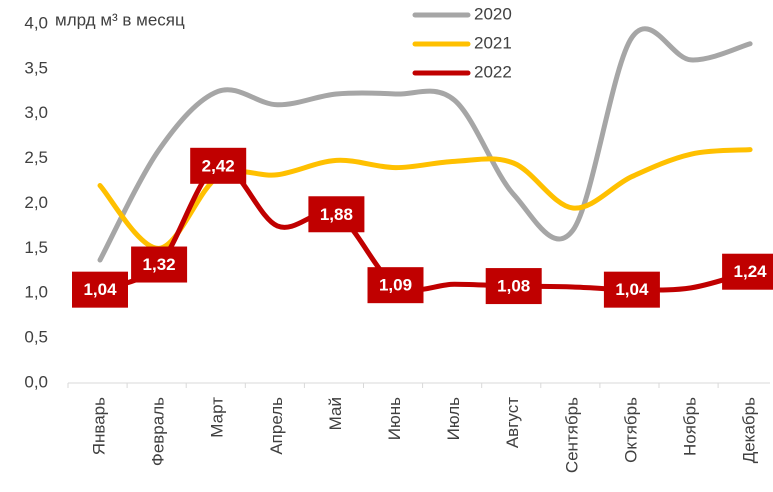  I want to click on x-tick-label: Май, so click(335, 413).